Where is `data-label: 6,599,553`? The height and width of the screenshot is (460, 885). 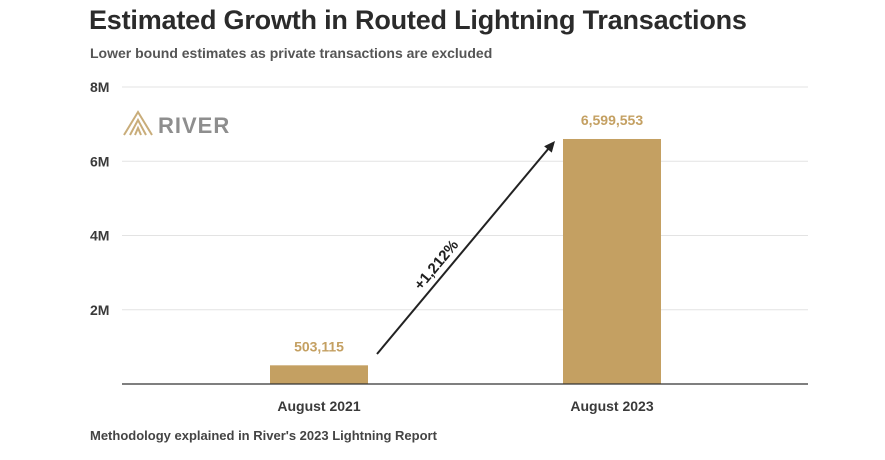 data-label: 6,599,553 is located at coordinates (612, 120).